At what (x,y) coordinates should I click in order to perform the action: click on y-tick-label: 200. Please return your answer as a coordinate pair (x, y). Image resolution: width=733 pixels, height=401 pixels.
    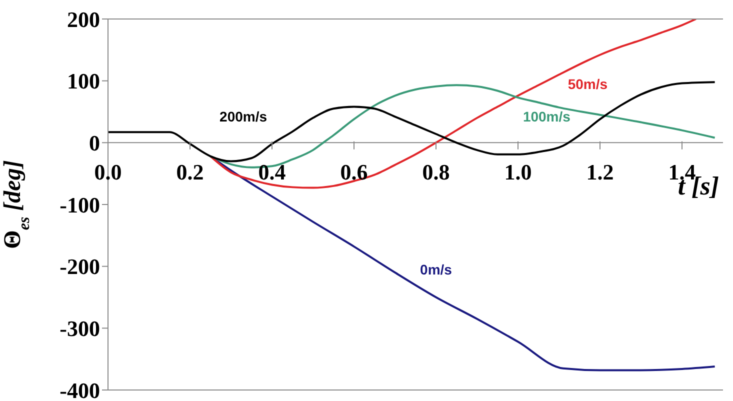
    Looking at the image, I should click on (83, 19).